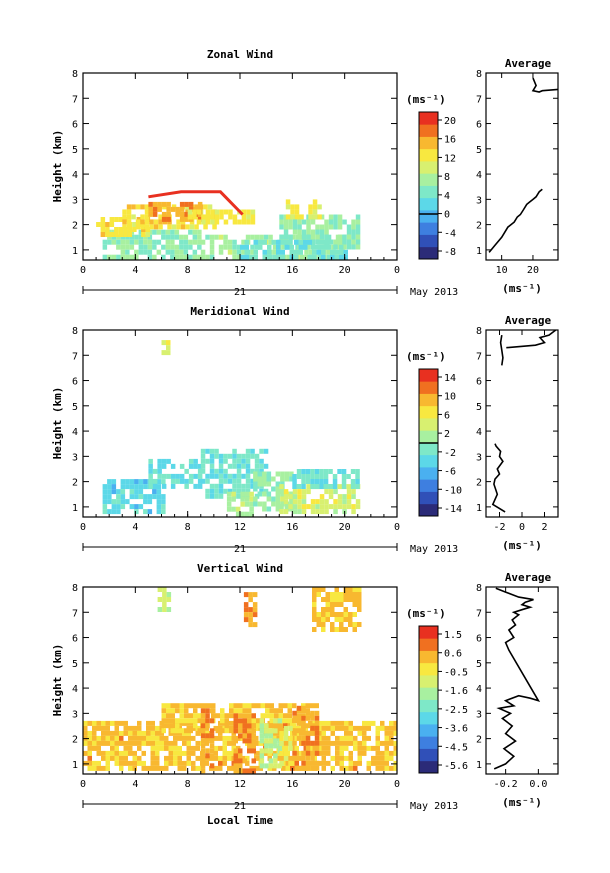 The height and width of the screenshot is (873, 610). Describe the element at coordinates (520, 431) in the screenshot. I see `meridional-average-x-ticks: -2 0 2` at that location.